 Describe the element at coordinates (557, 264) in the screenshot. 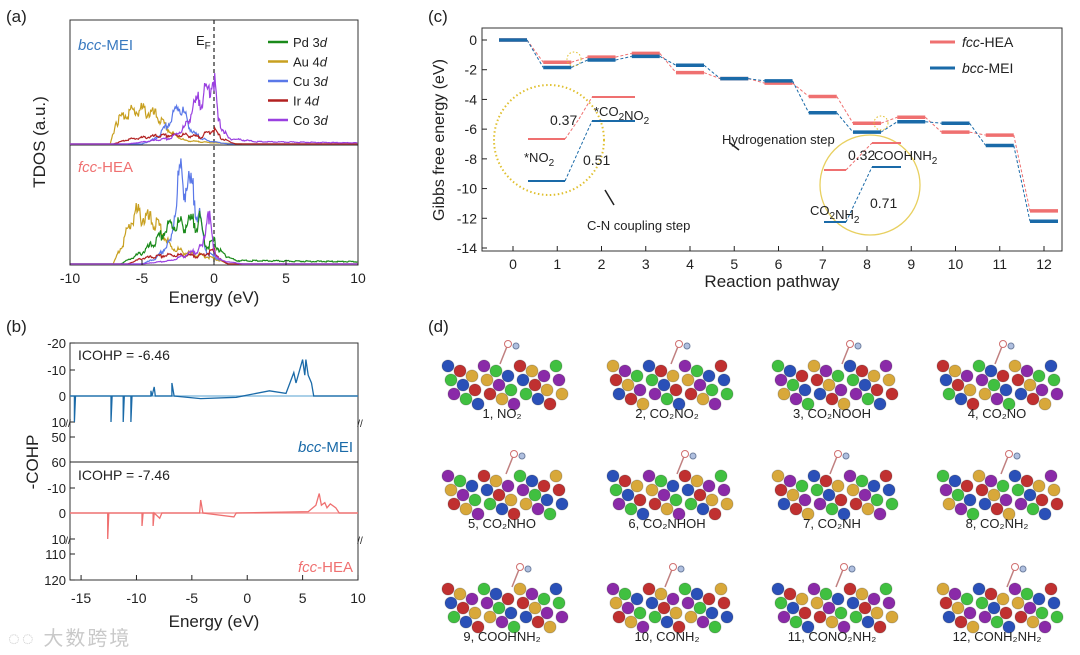

I see `x-tick-label: 1` at that location.